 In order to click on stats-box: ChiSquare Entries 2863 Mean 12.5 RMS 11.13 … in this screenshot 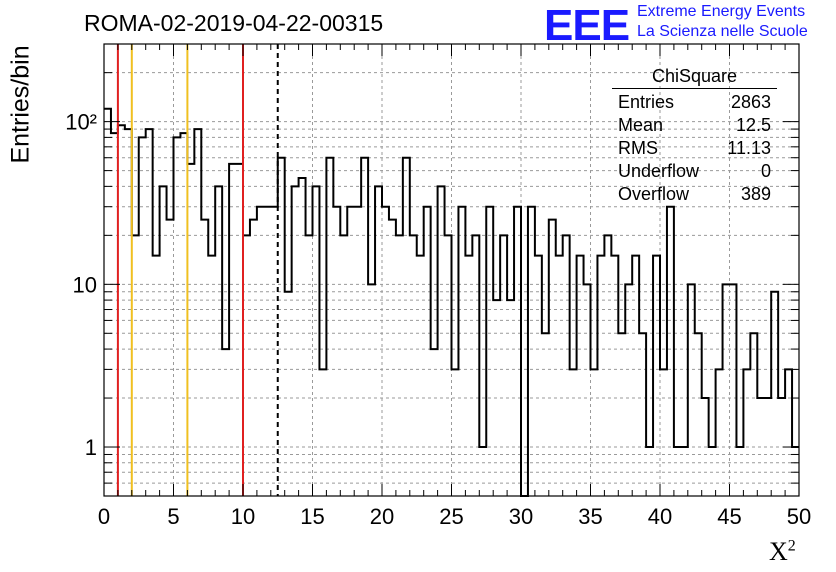, I will do `click(694, 136)`.